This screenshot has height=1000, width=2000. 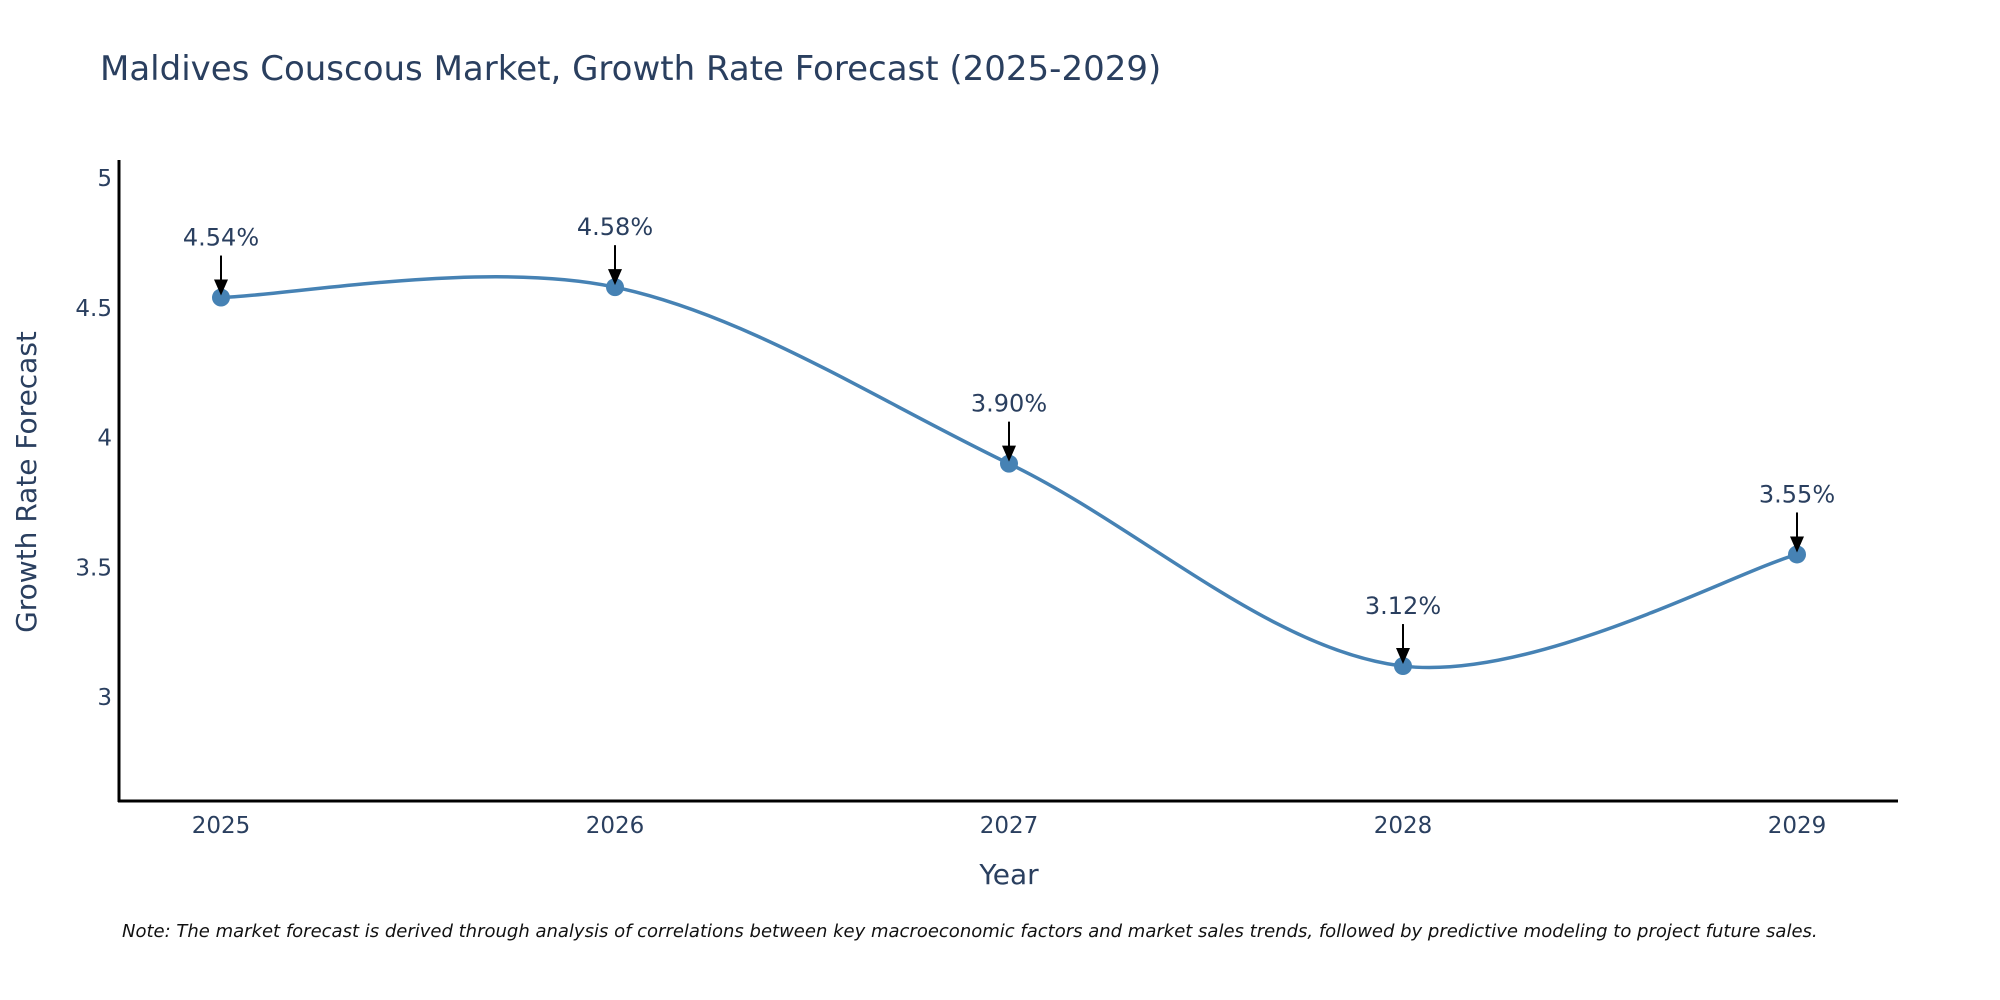 What do you see at coordinates (1797, 494) in the screenshot?
I see `data-label: 3.55%` at bounding box center [1797, 494].